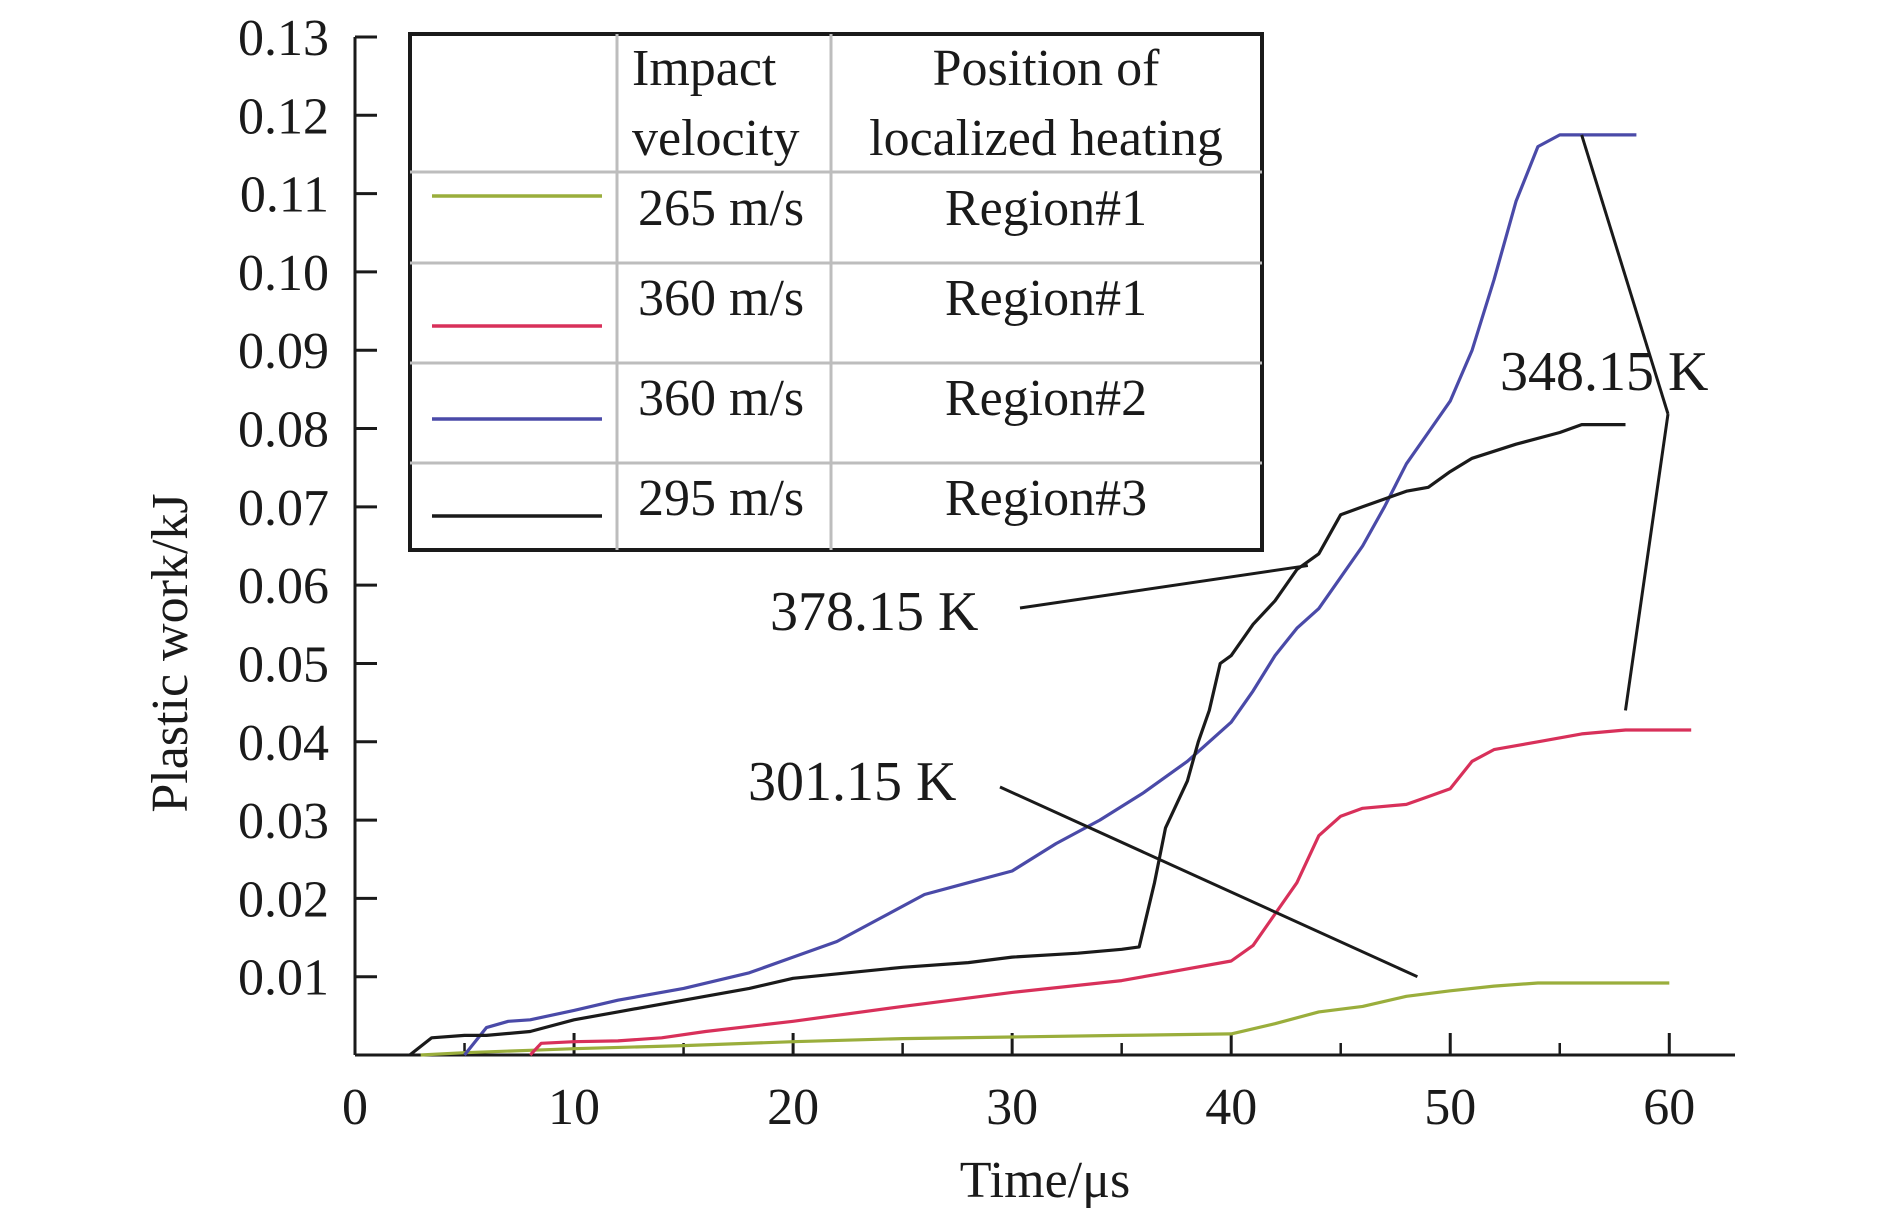  Describe the element at coordinates (1046, 68) in the screenshot. I see `legend-header-position: Position of` at that location.